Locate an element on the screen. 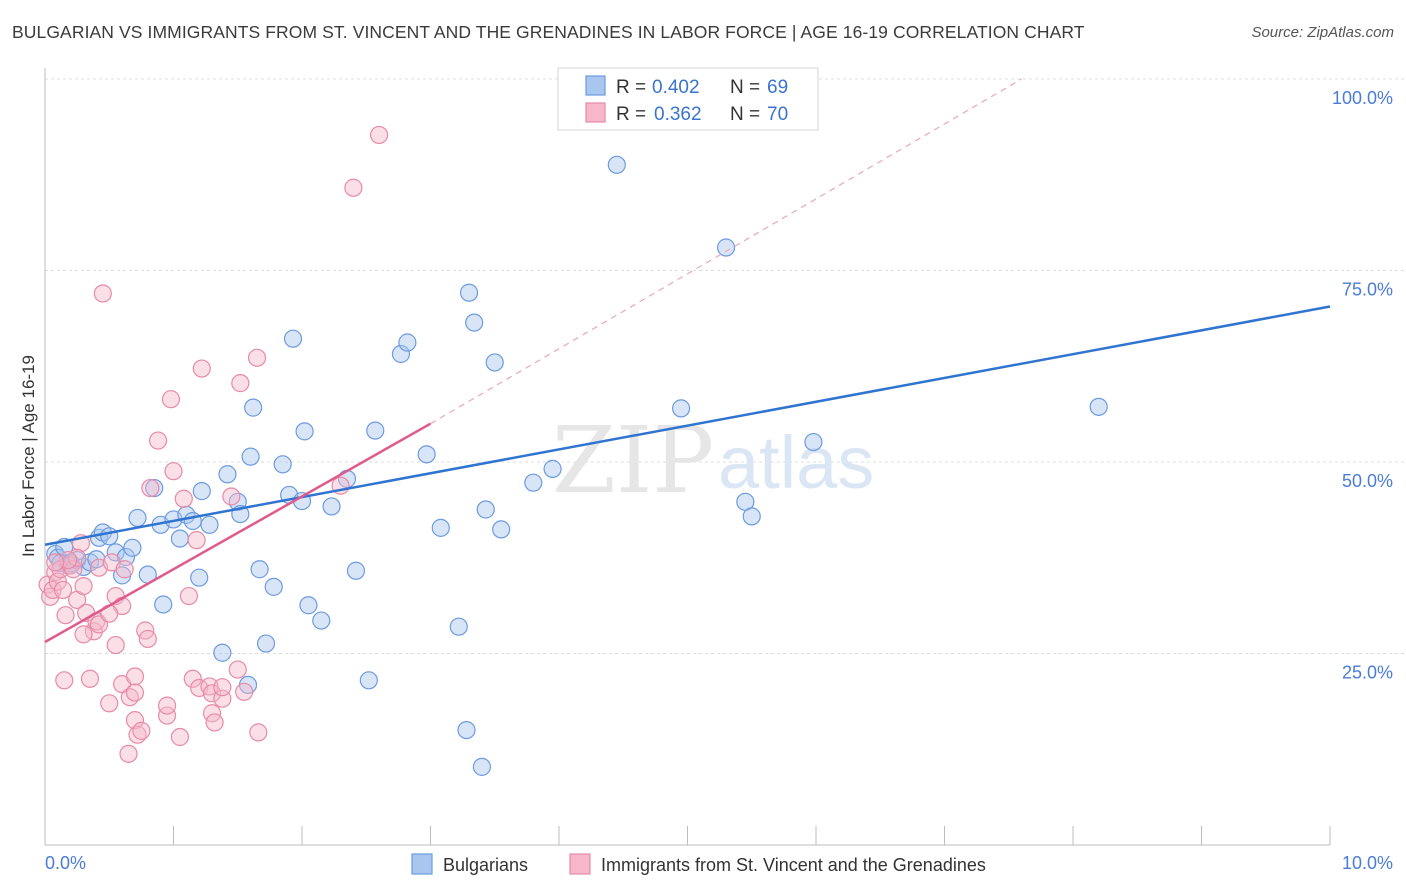  series-legend-label-bulgarians: Bulgarians is located at coordinates (485, 865).